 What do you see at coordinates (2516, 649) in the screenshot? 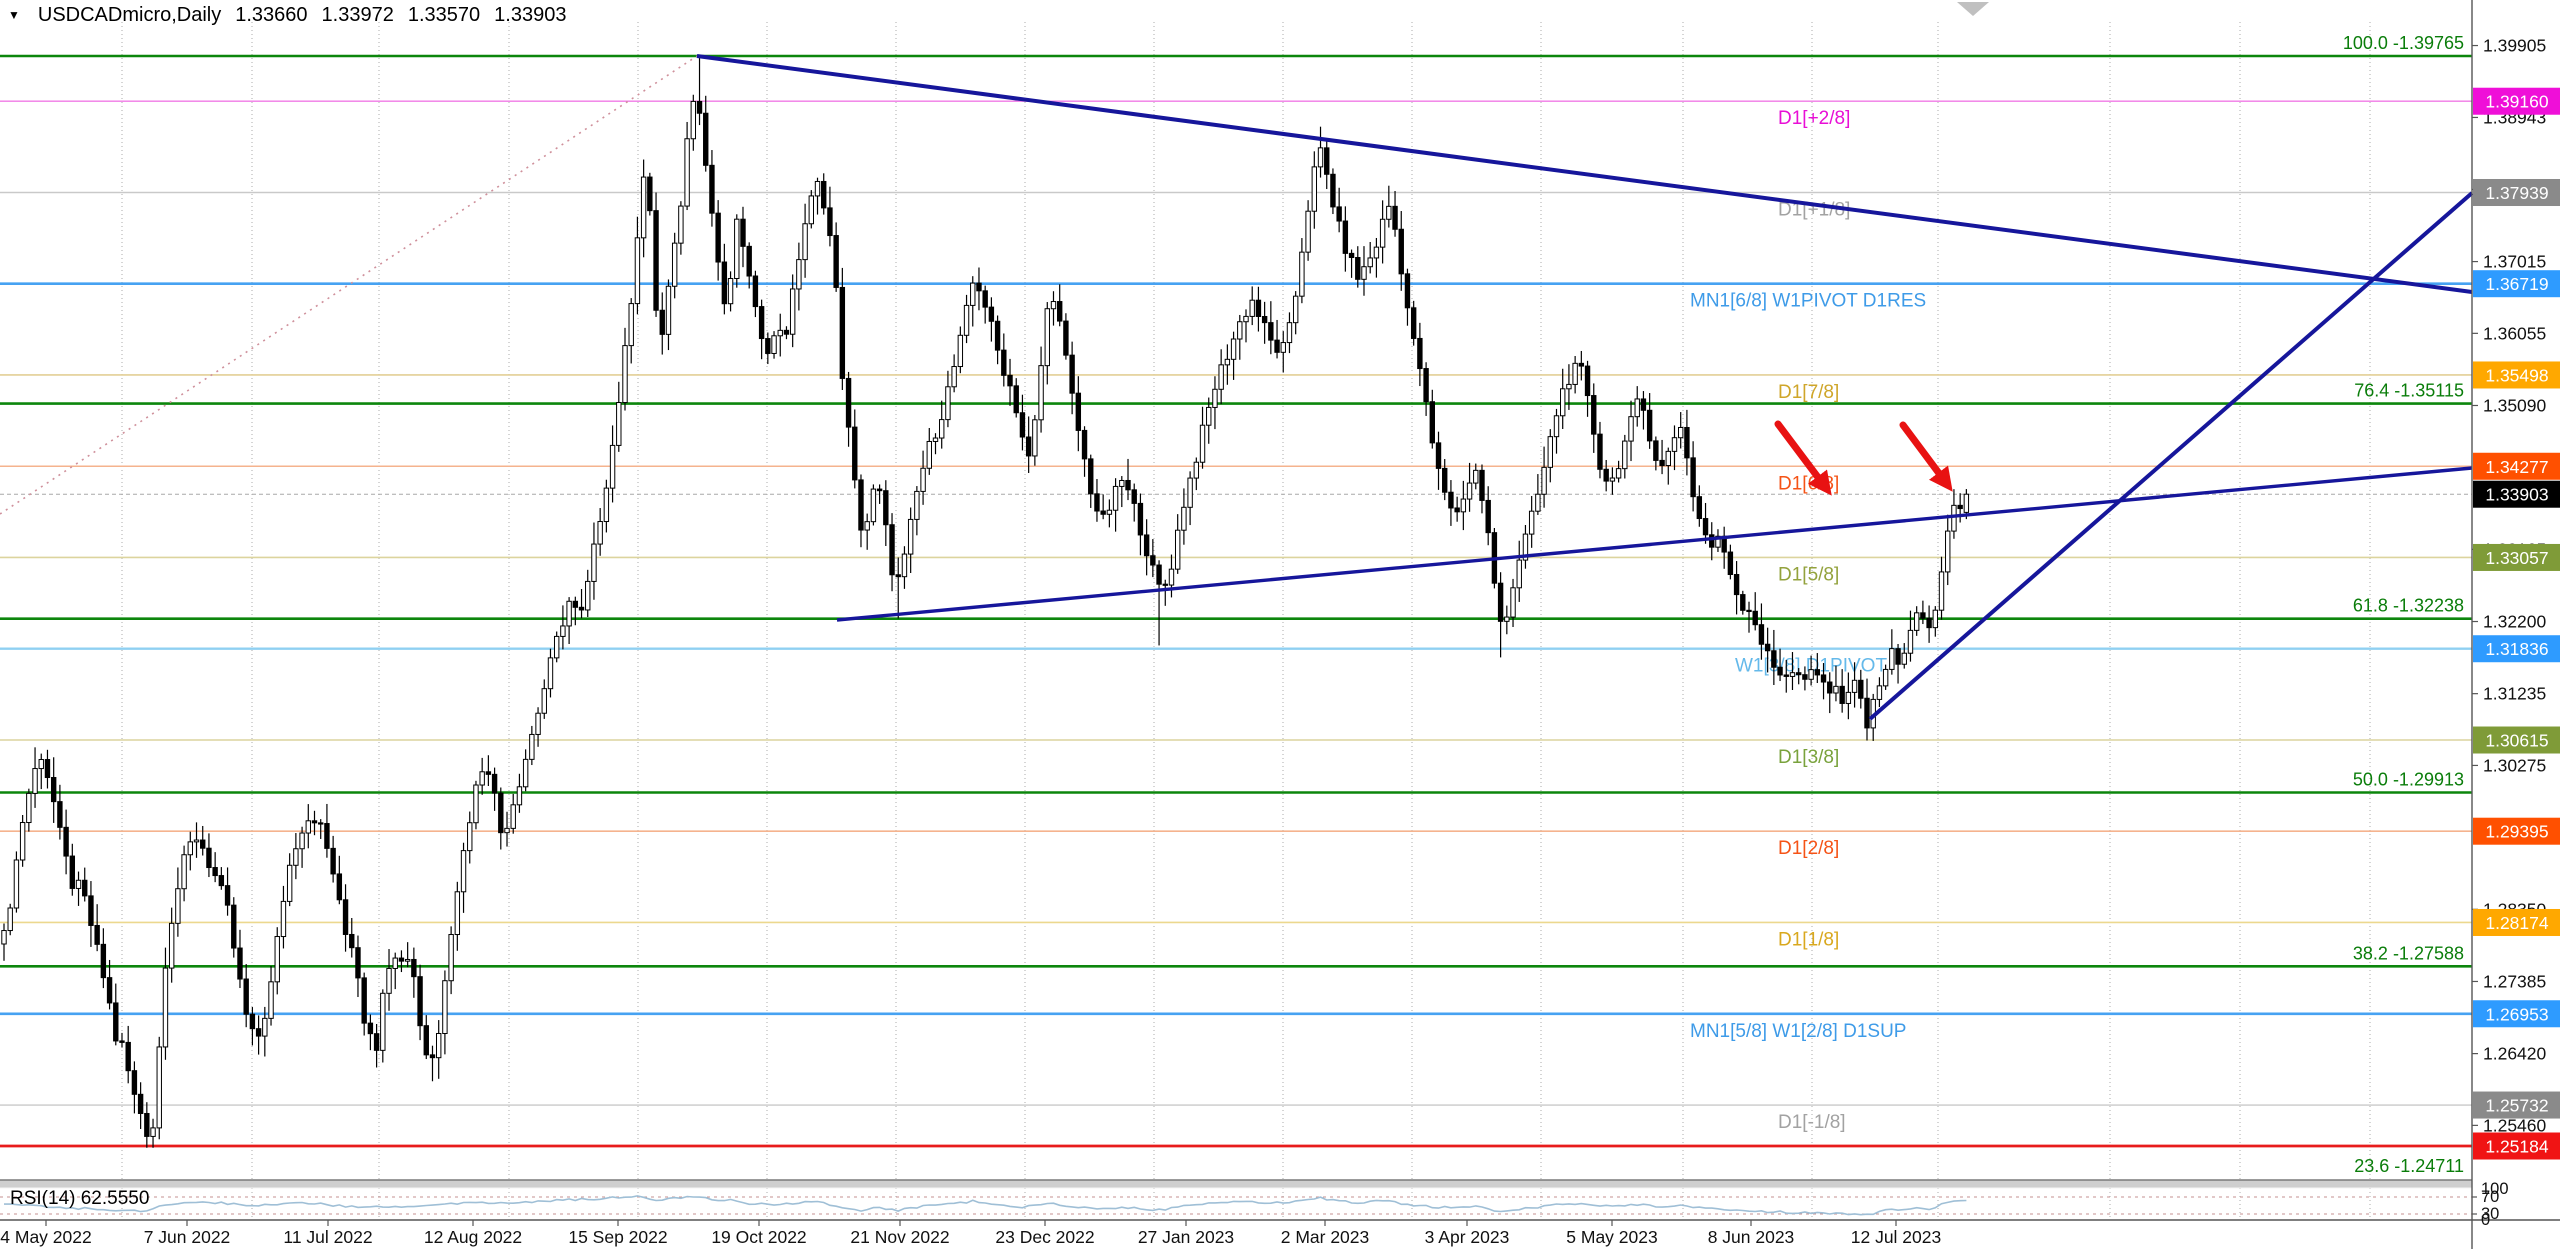
I see `price-level-badge-value: 1.31836` at bounding box center [2516, 649].